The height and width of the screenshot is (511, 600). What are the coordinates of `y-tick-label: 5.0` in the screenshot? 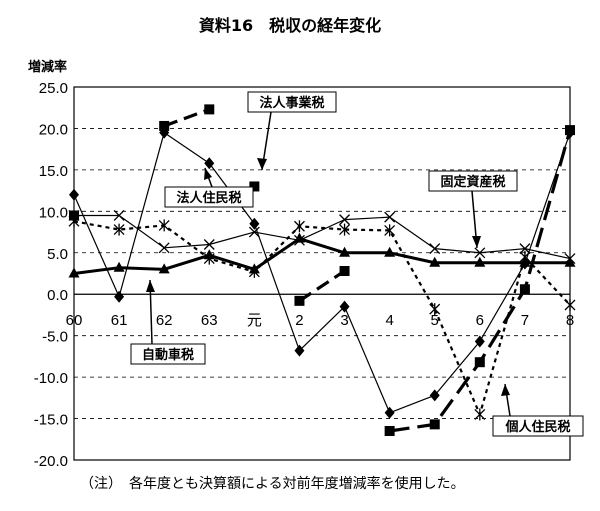 It's located at (57, 254).